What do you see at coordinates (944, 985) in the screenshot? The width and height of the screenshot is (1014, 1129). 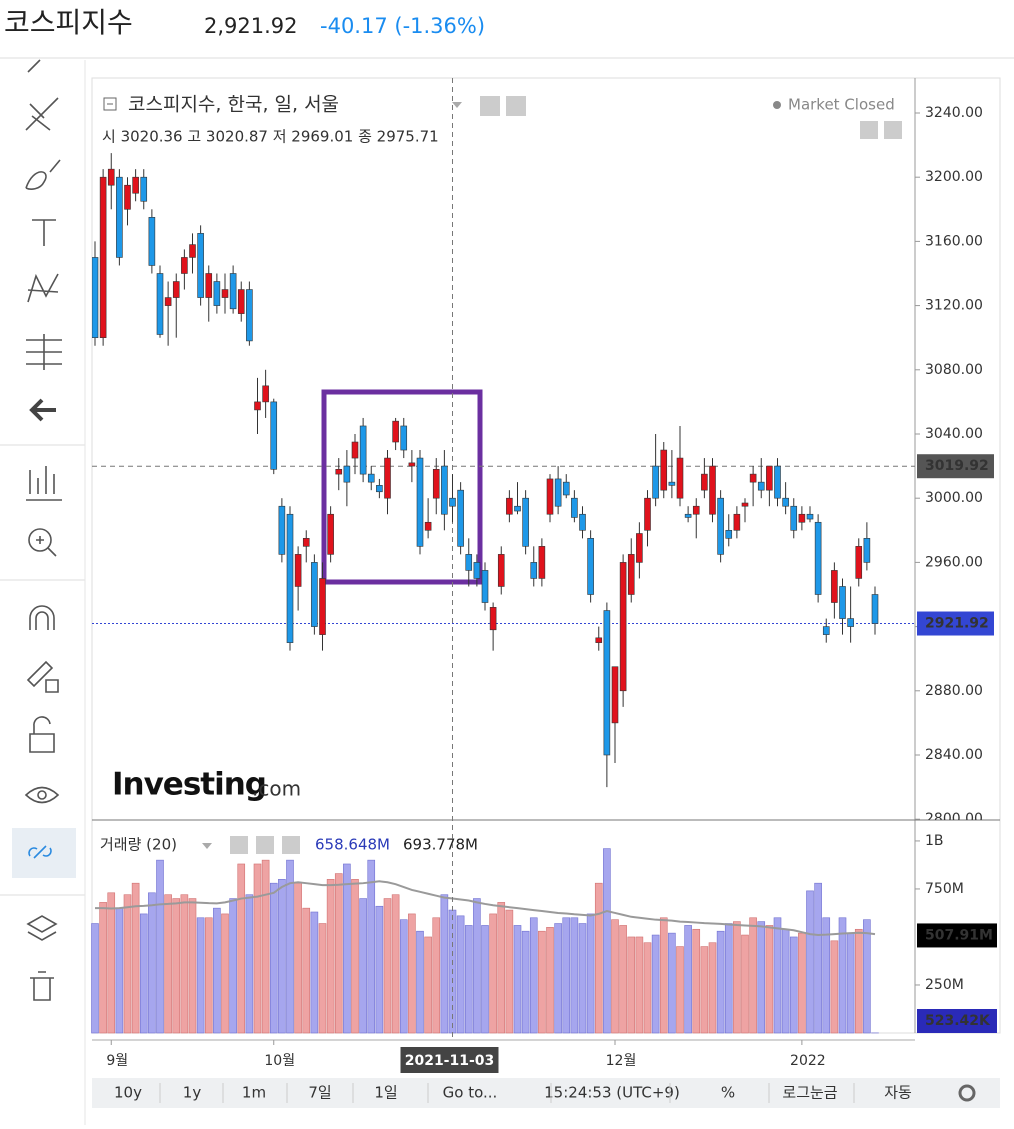 I see `y-tick-label: 250M` at bounding box center [944, 985].